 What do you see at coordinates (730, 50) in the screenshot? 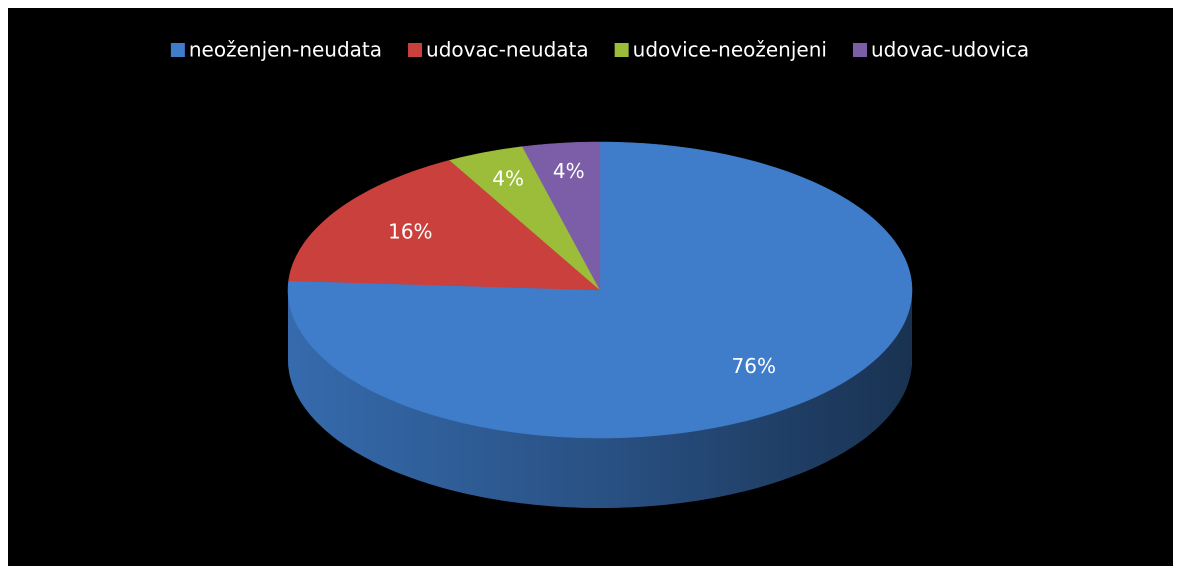
I see `legend-label: udovice-neoženjeni` at bounding box center [730, 50].